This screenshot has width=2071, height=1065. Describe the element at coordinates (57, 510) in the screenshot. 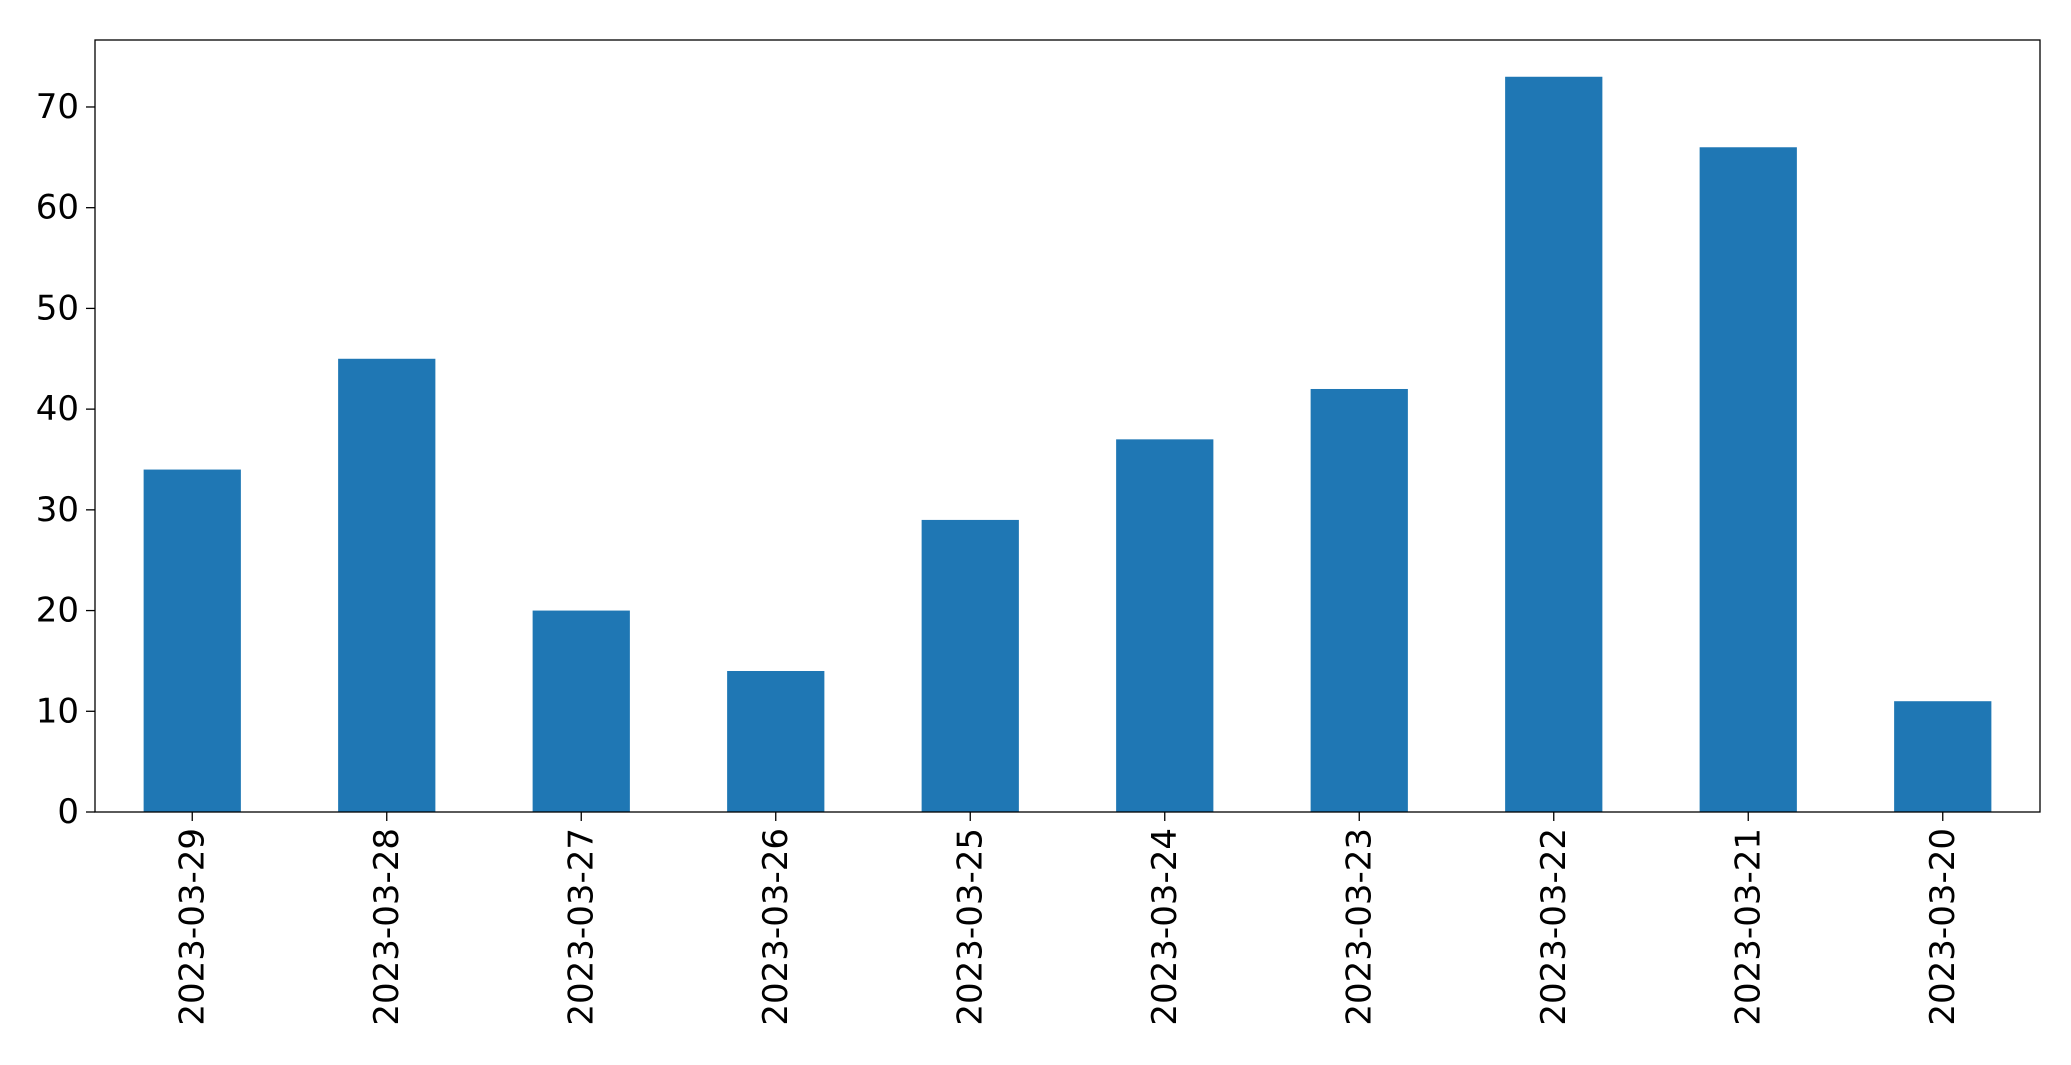

I see `y-tick-label: 30` at that location.